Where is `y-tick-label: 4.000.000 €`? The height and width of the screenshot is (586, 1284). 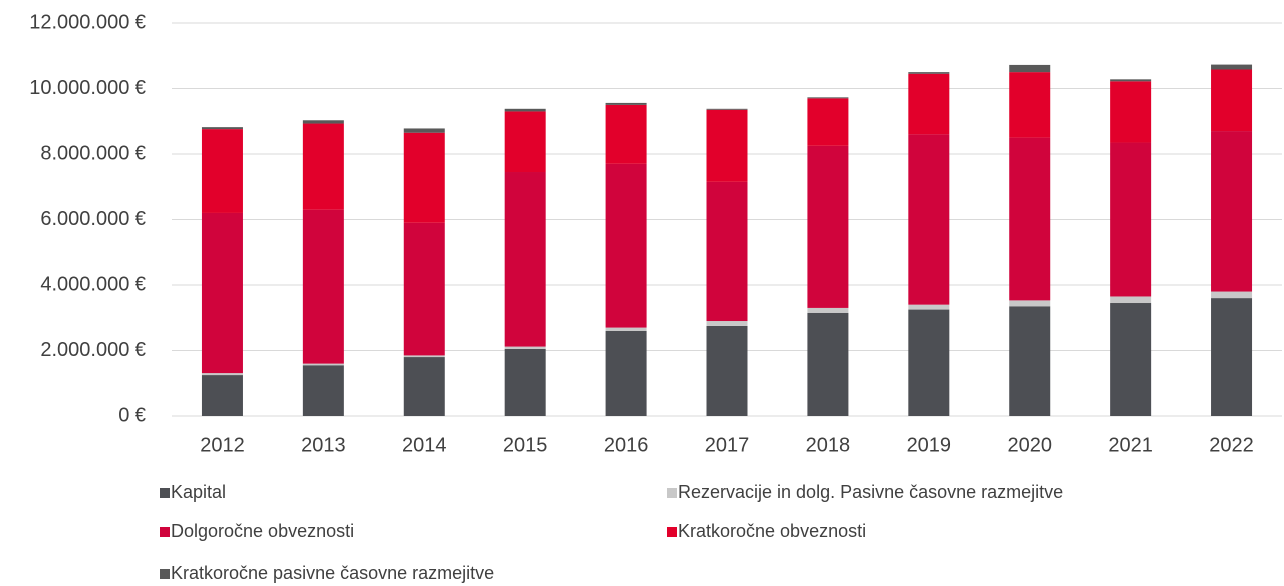
y-tick-label: 4.000.000 € is located at coordinates (93, 284).